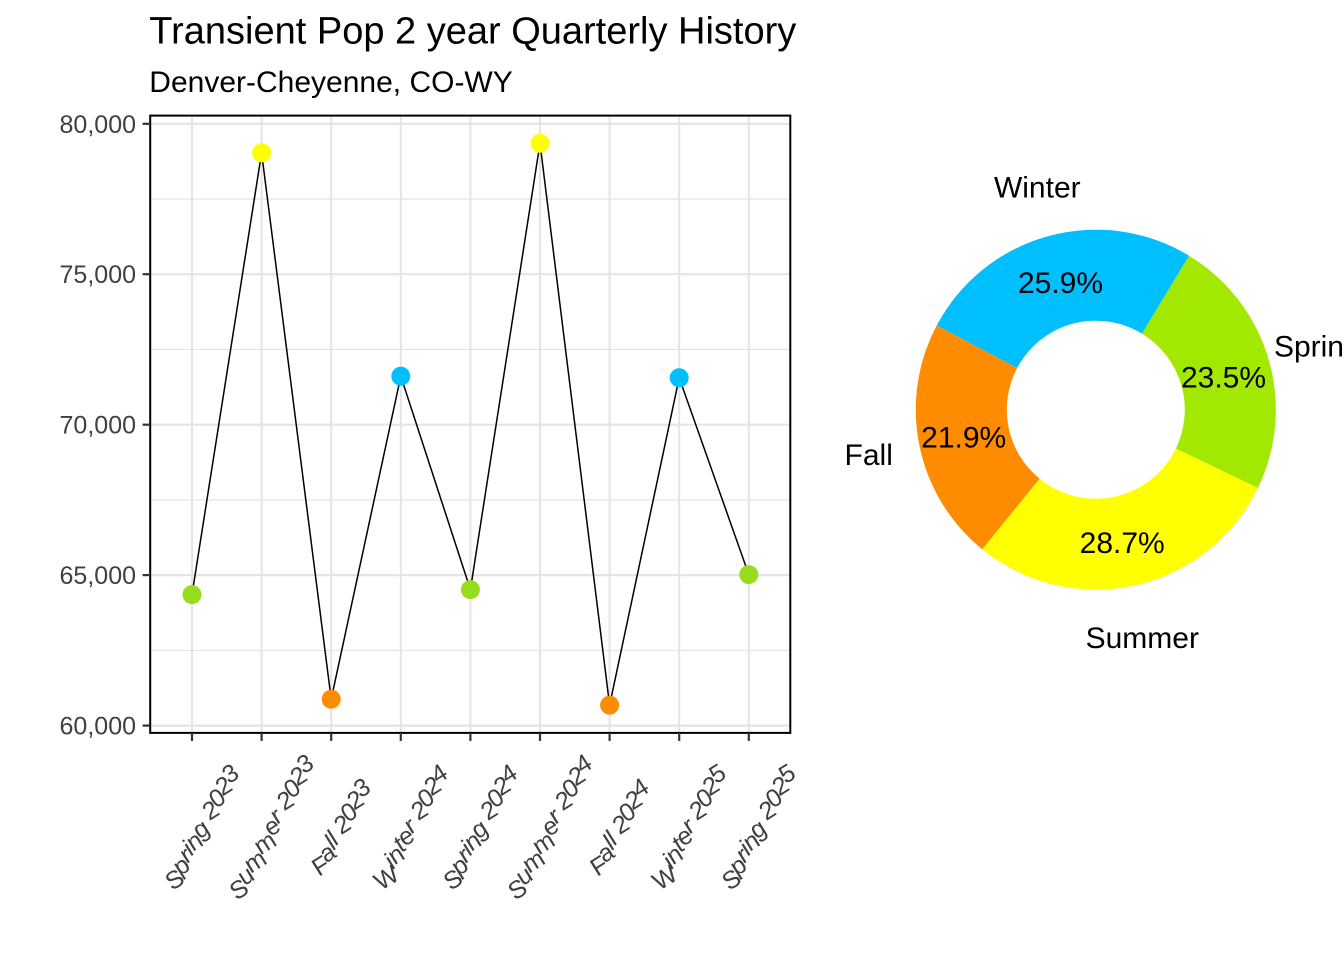 This screenshot has height=960, width=1344. I want to click on svg-text:Transient Pop 2 year Quarterly: Transient Pop 2 year Quarterly History, so click(472, 31).